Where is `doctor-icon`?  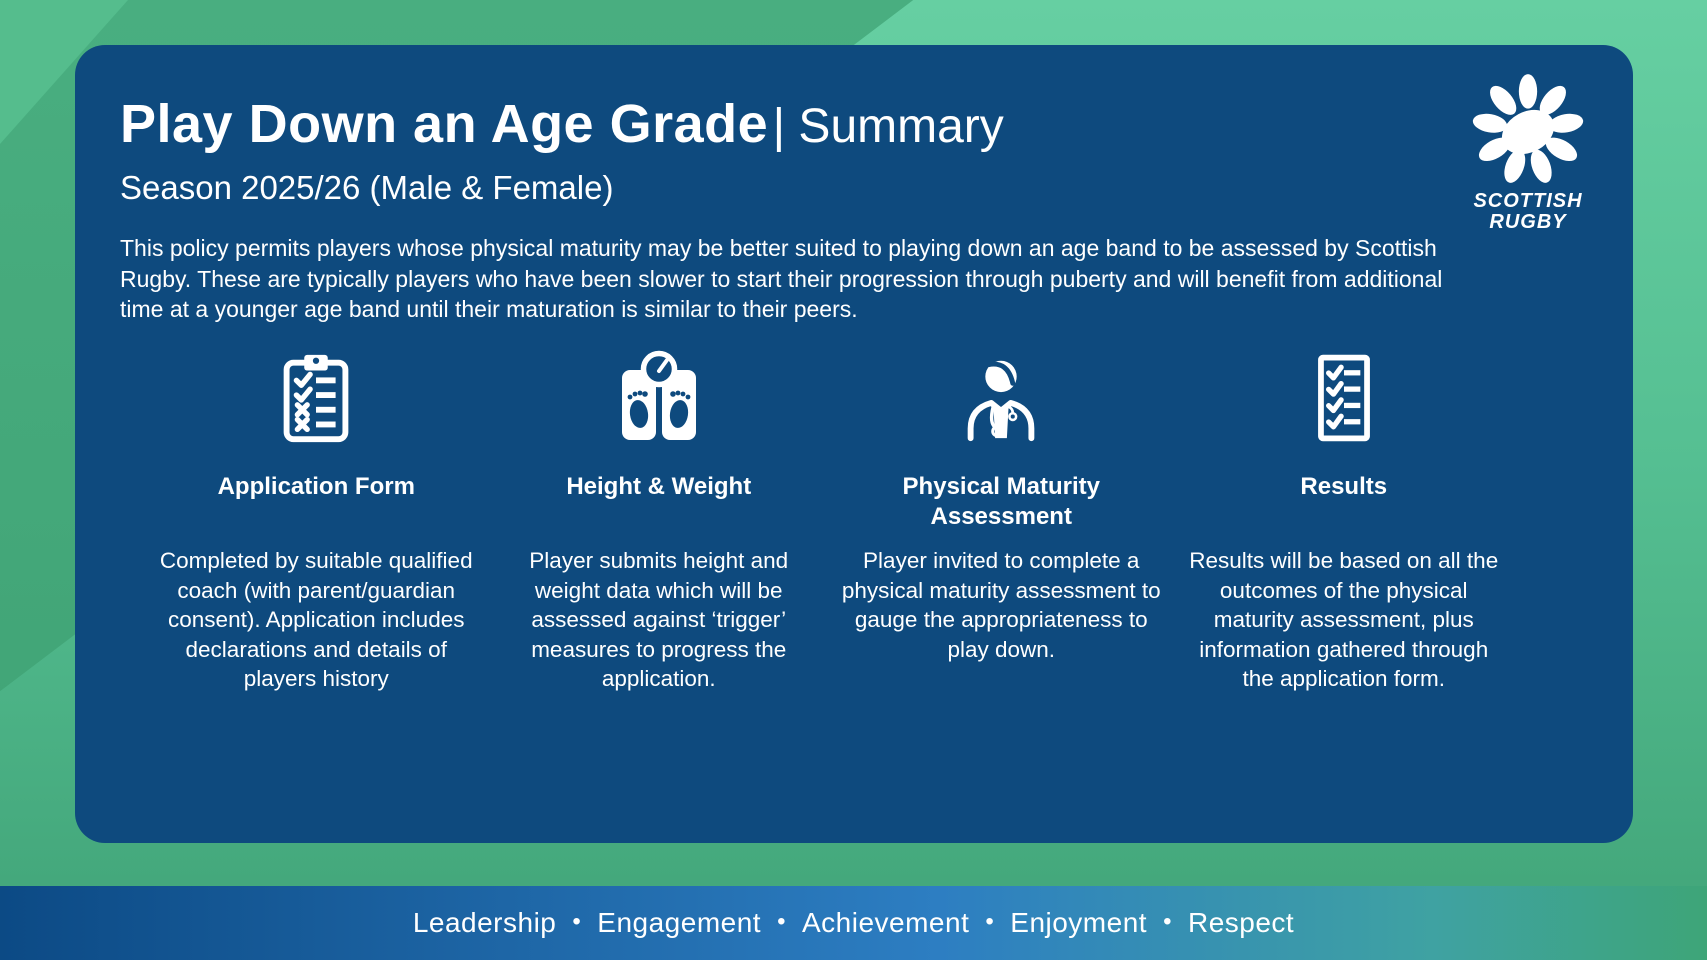 doctor-icon is located at coordinates (1001, 398).